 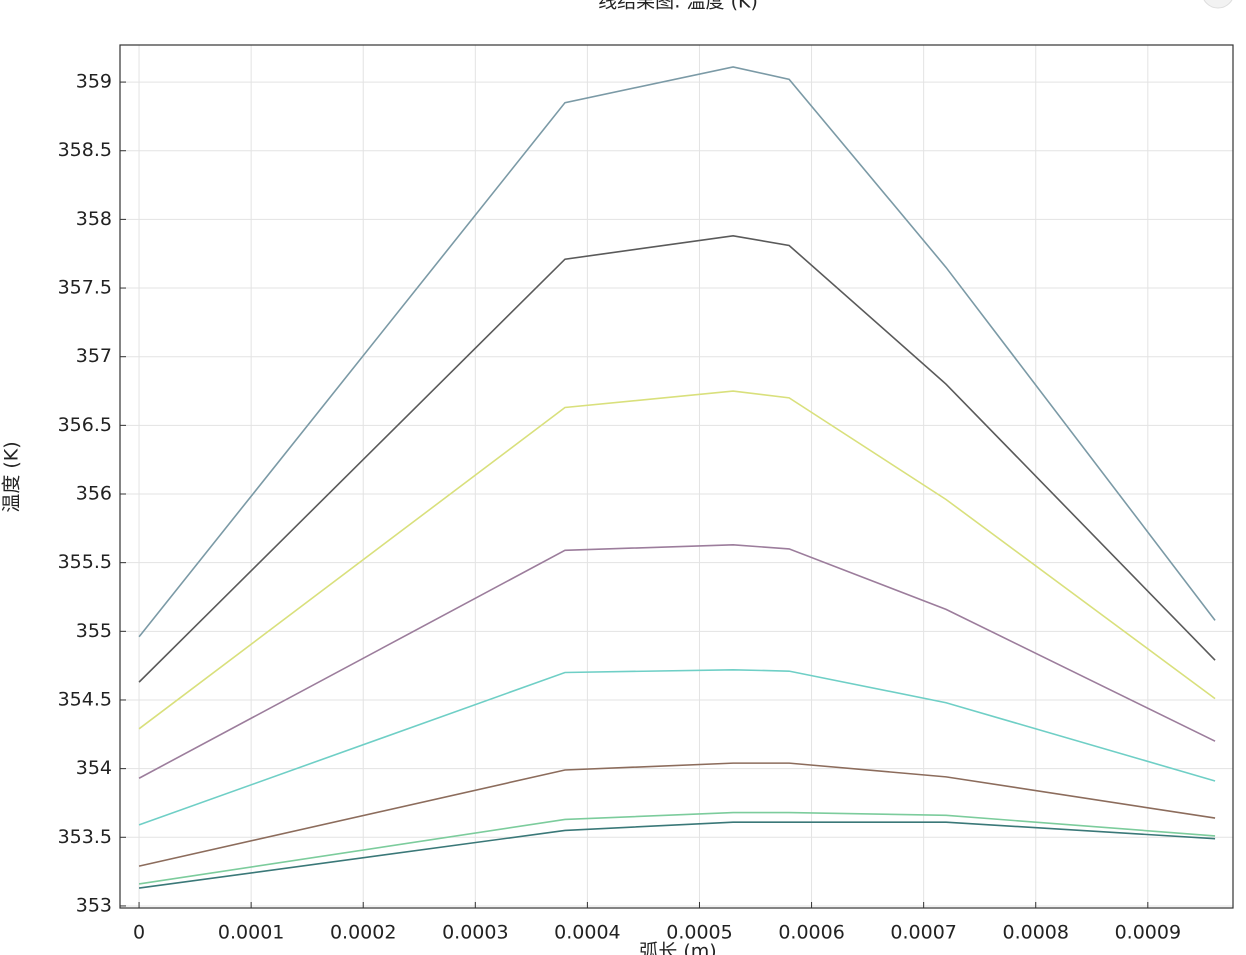 What do you see at coordinates (587, 933) in the screenshot?
I see `x-tick-label: 0.0004` at bounding box center [587, 933].